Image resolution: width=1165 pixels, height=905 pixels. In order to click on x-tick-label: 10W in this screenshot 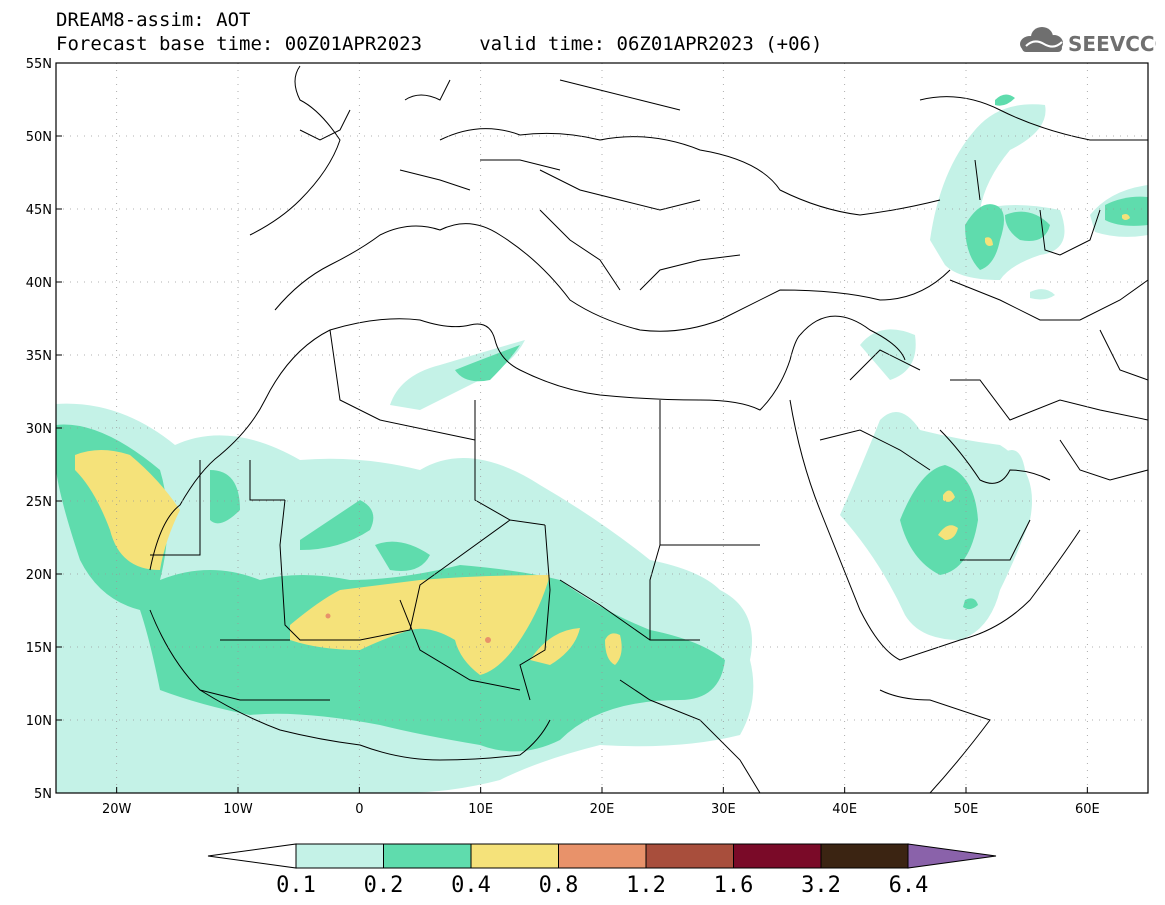, I will do `click(238, 809)`.